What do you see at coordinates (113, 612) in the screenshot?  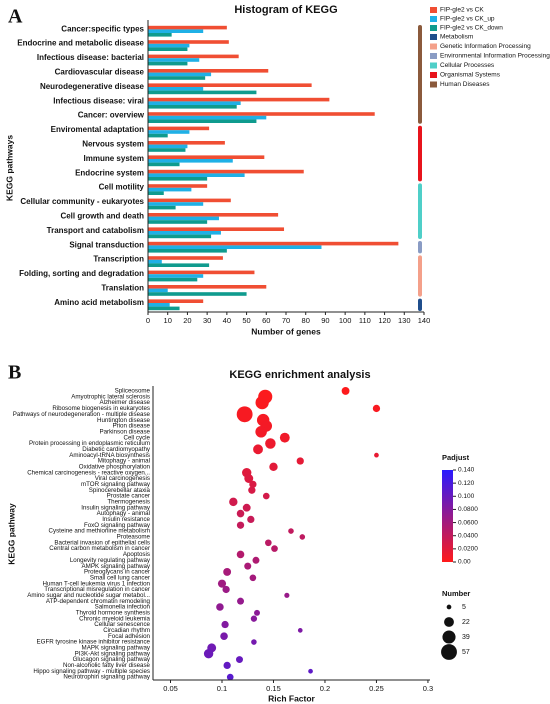 I see `y-tick-label: Thyroid hormone synthesis` at bounding box center [113, 612].